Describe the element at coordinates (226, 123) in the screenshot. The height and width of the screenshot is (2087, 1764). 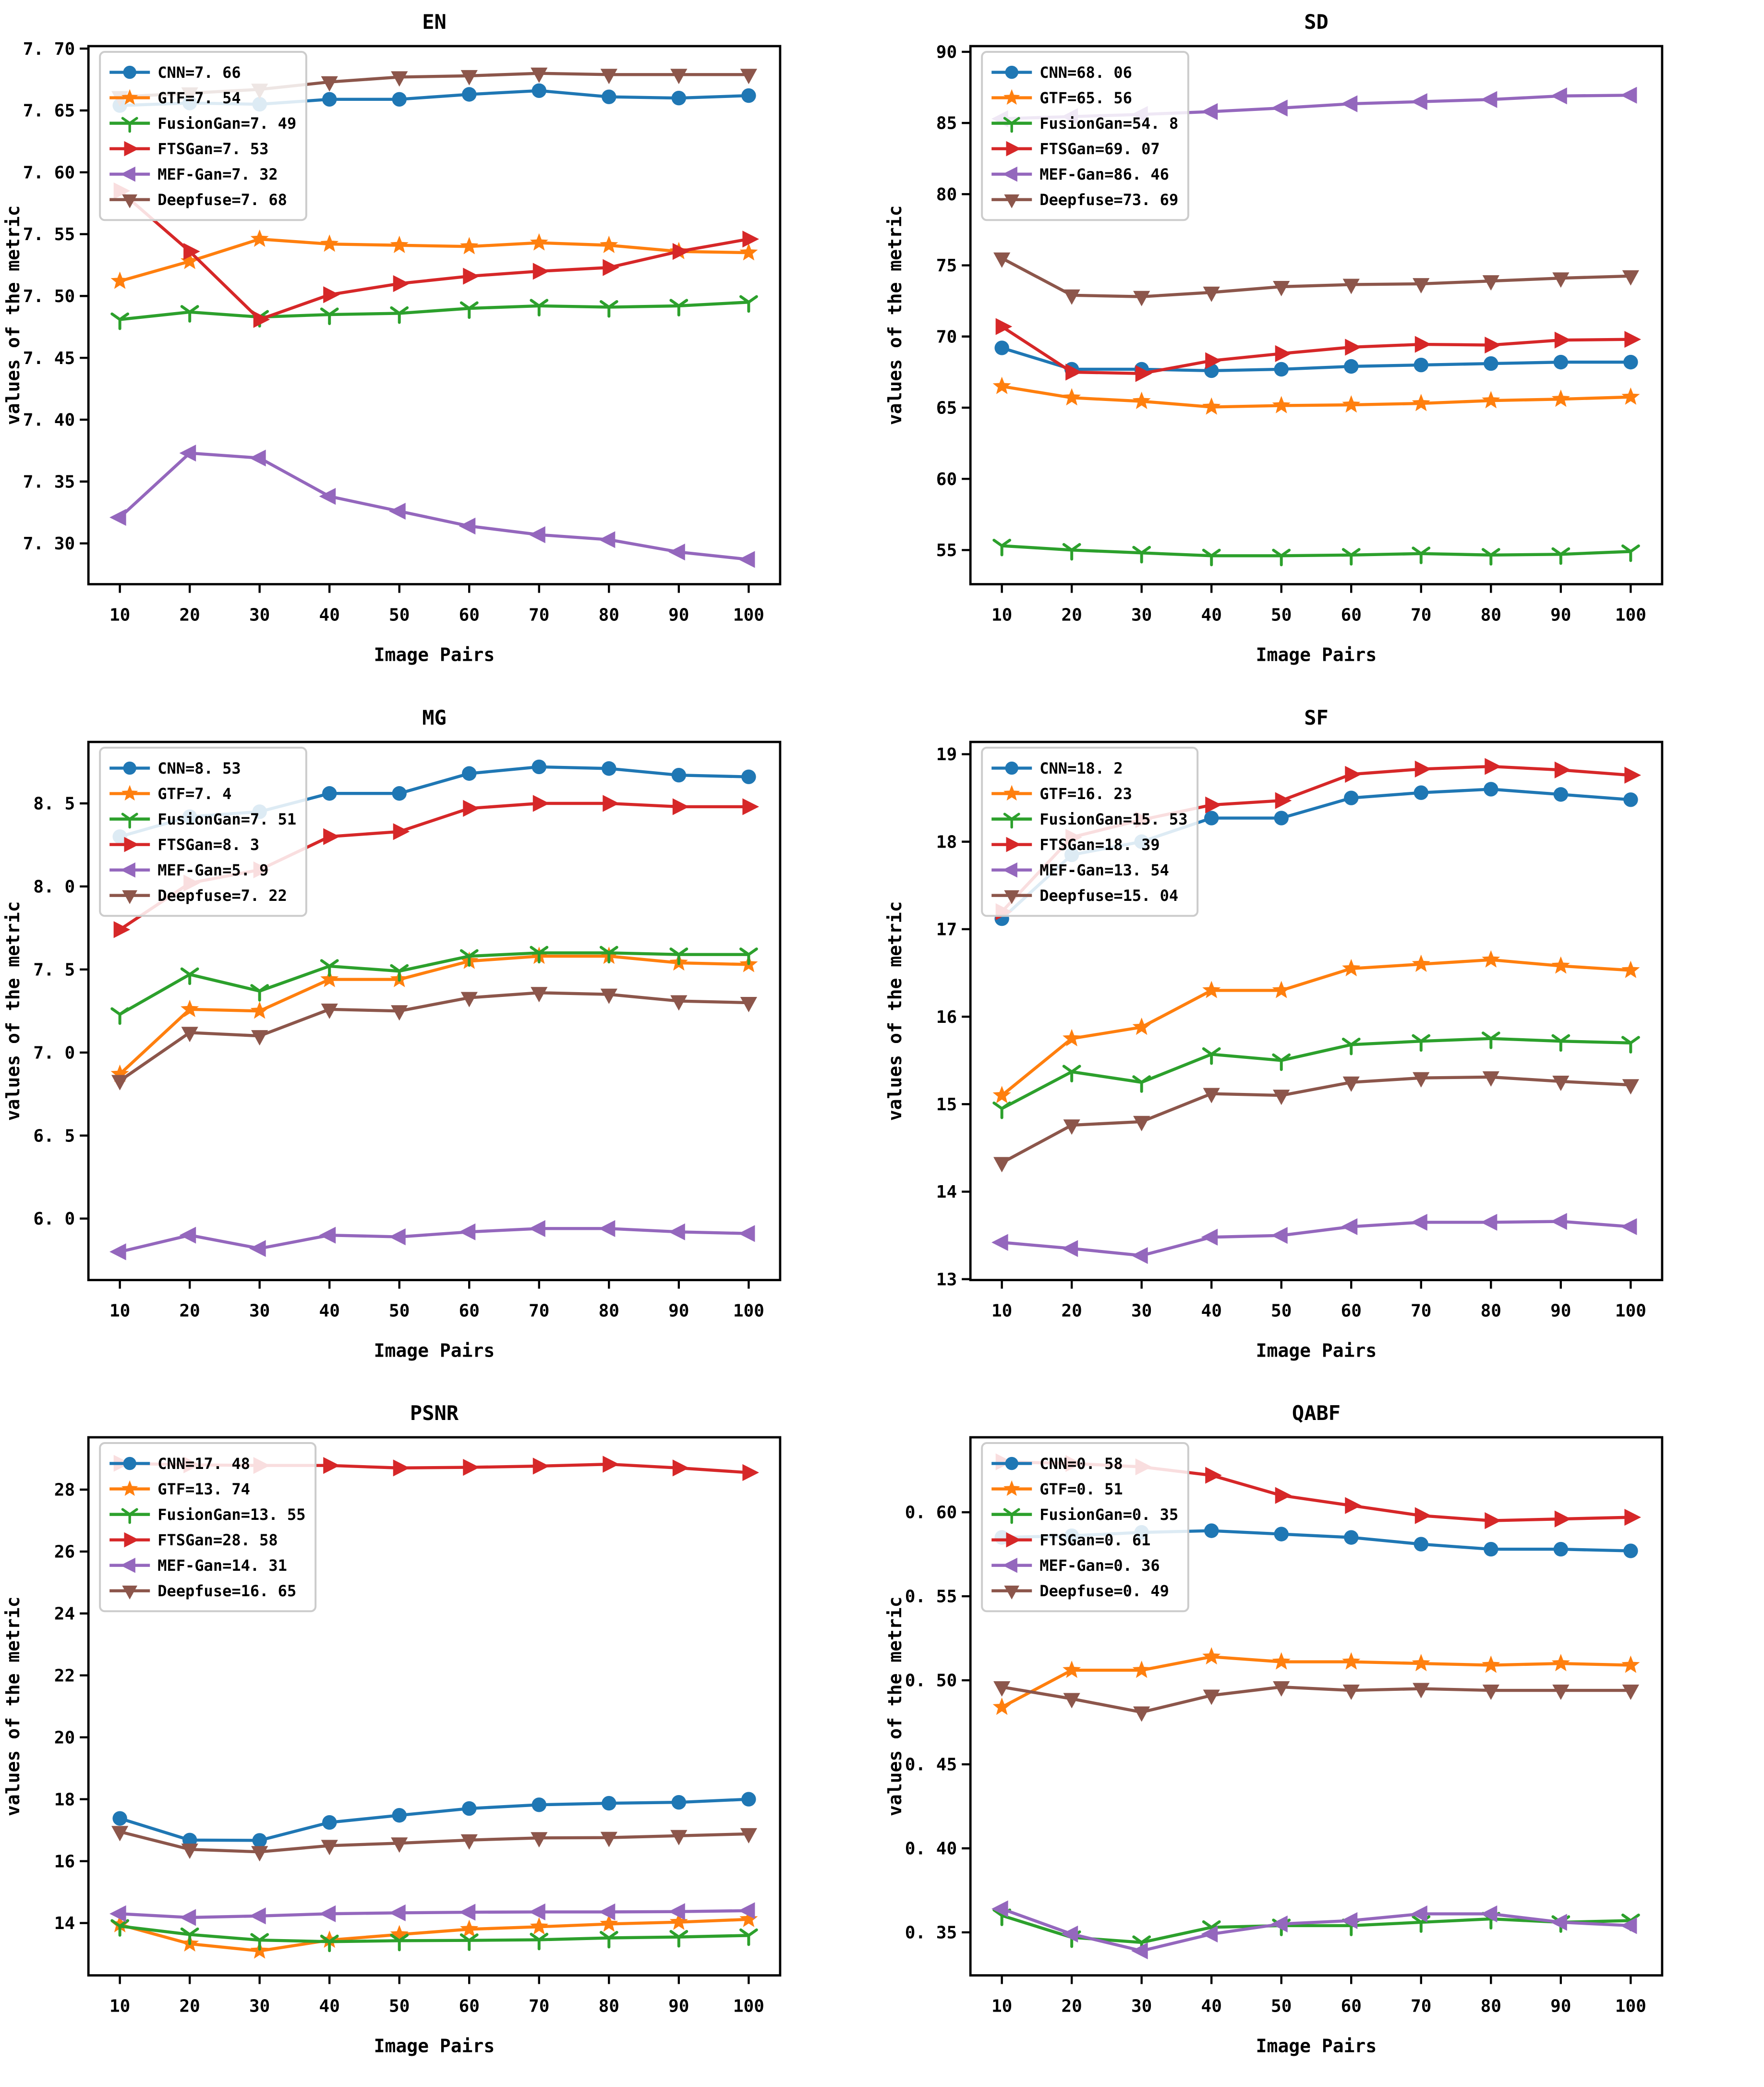
I see `legend-label: FusionGan=7. 49` at that location.